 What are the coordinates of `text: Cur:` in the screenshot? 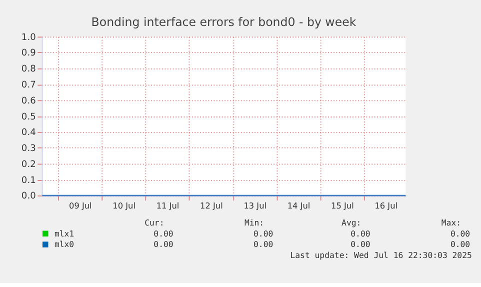 It's located at (154, 222).